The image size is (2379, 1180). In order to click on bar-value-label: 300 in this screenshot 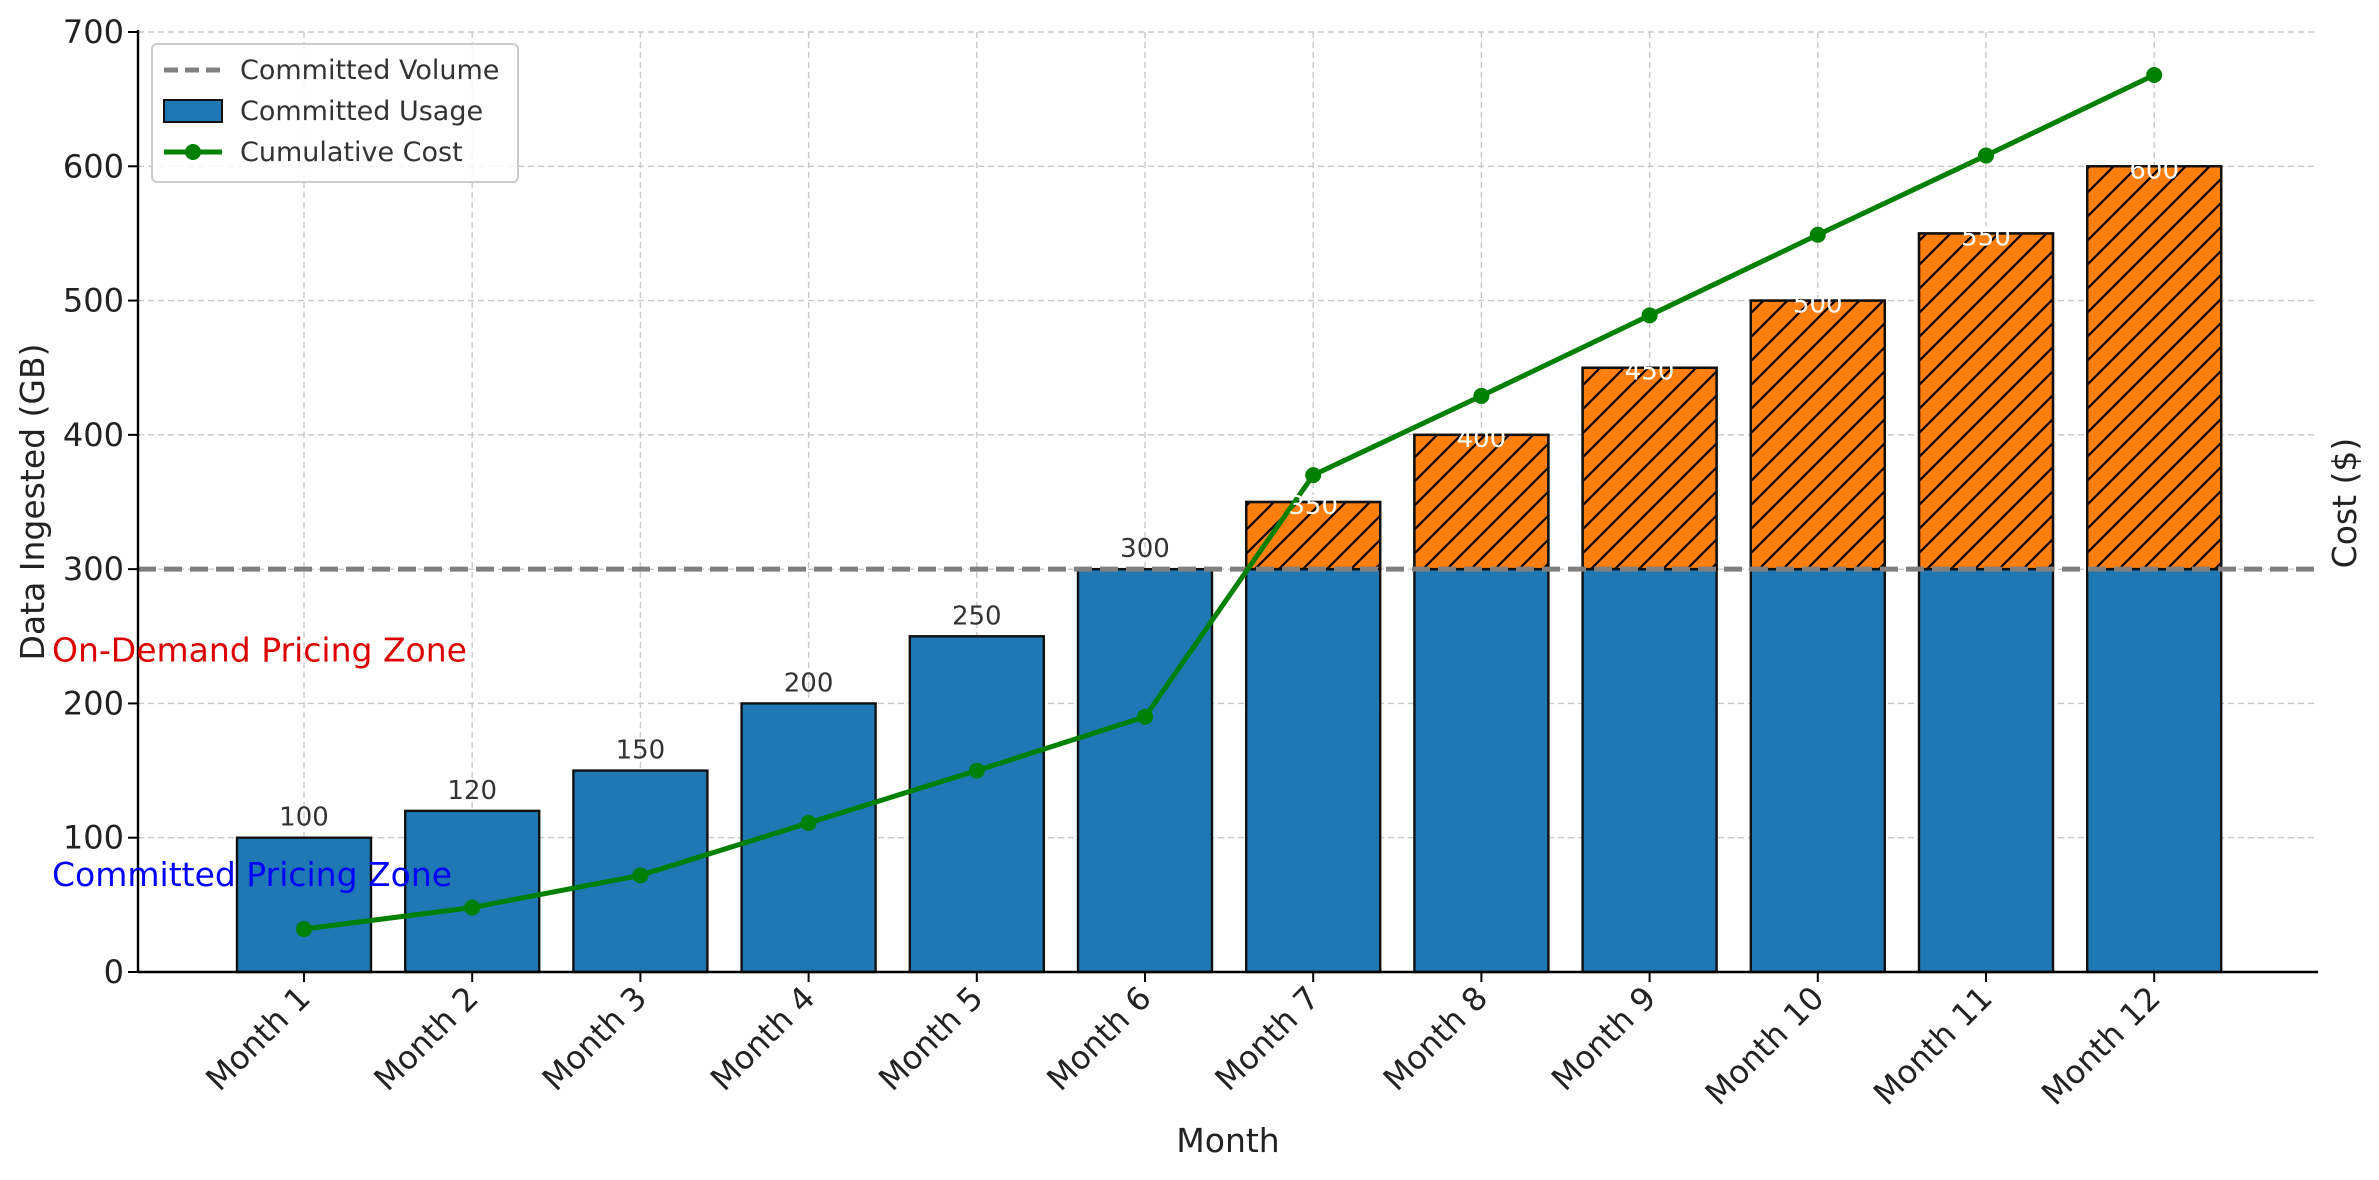, I will do `click(1145, 549)`.